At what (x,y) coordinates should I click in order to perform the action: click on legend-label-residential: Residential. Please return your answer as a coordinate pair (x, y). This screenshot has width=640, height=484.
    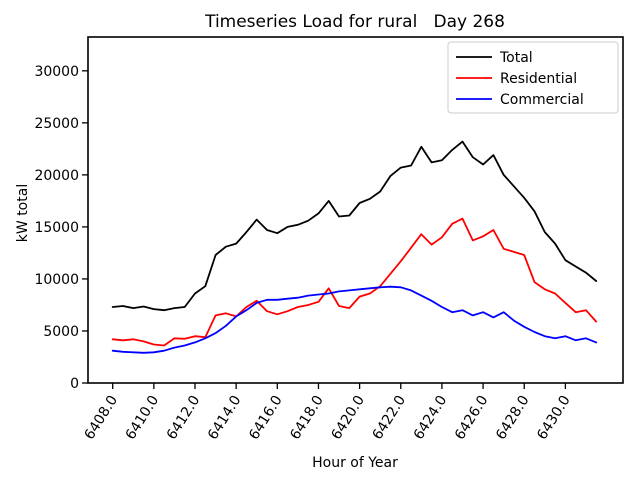
    Looking at the image, I should click on (538, 79).